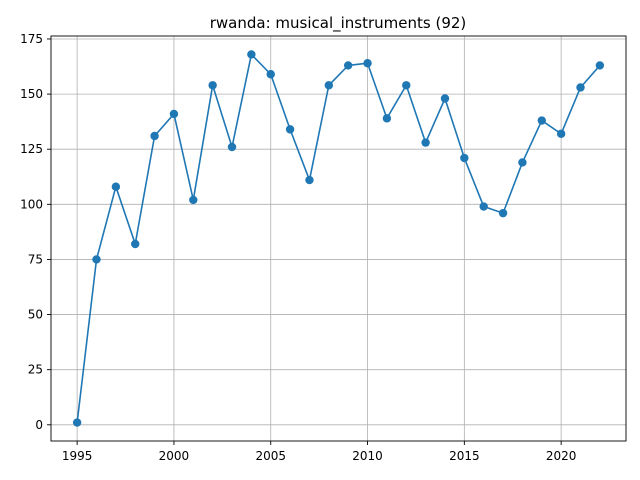 Image resolution: width=640 pixels, height=480 pixels. I want to click on x-tick-label: 2005, so click(270, 456).